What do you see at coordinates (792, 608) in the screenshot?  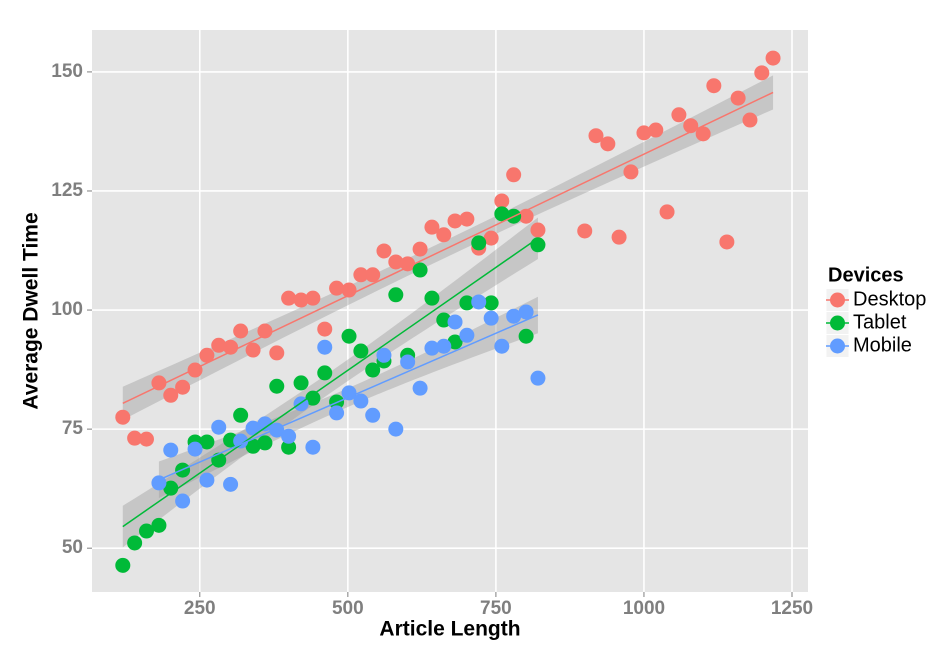 I see `x-tick-label: 1250` at bounding box center [792, 608].